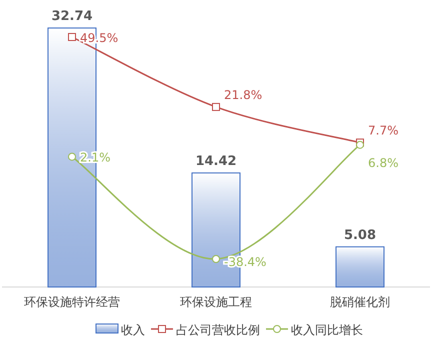 This screenshot has height=347, width=432. Describe the element at coordinates (383, 131) in the screenshot. I see `data-label: 7.7%` at that location.